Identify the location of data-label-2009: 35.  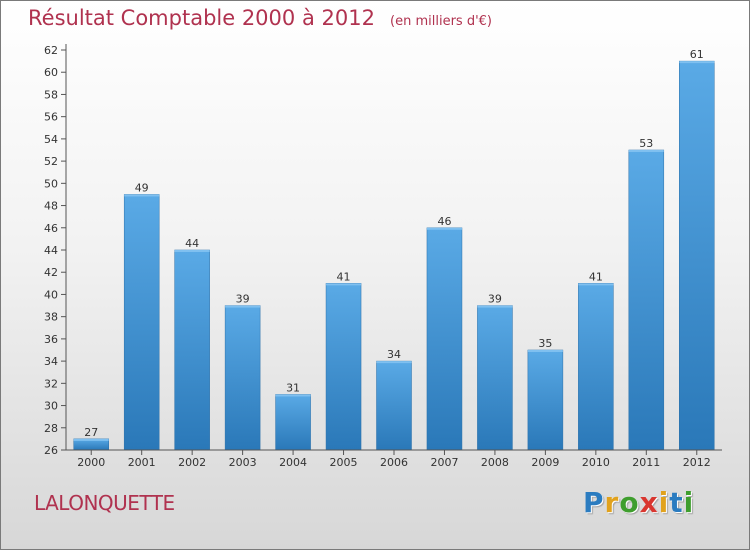
(545, 343).